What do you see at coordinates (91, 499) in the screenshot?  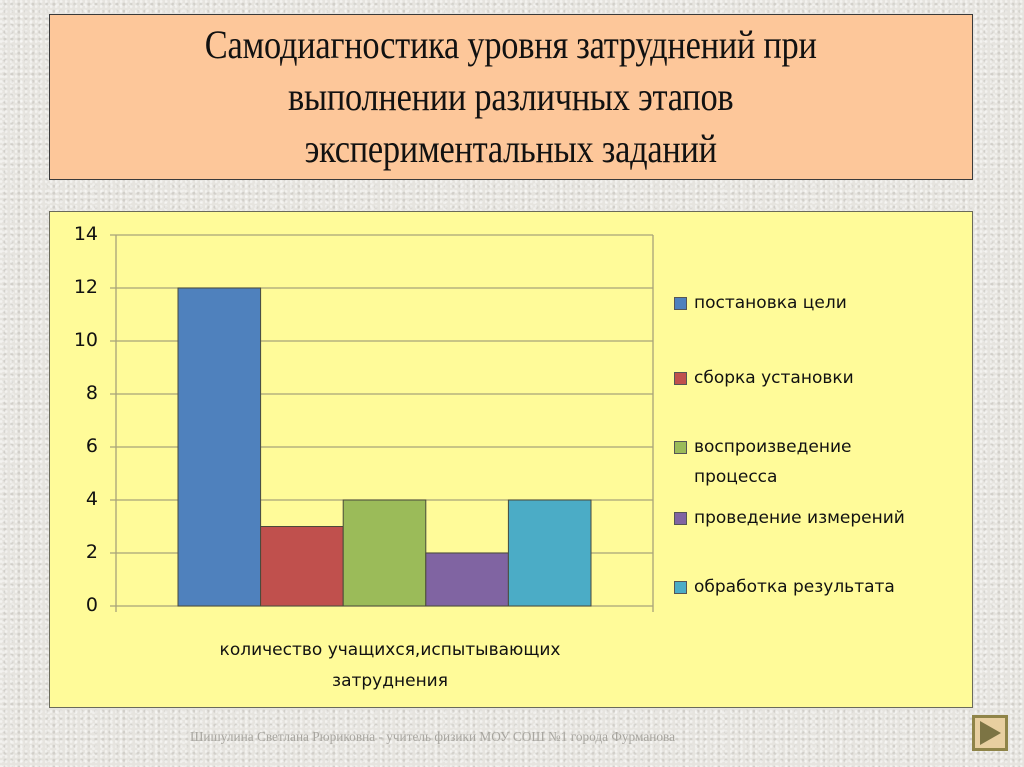 I see `y-tick-label: 4` at bounding box center [91, 499].